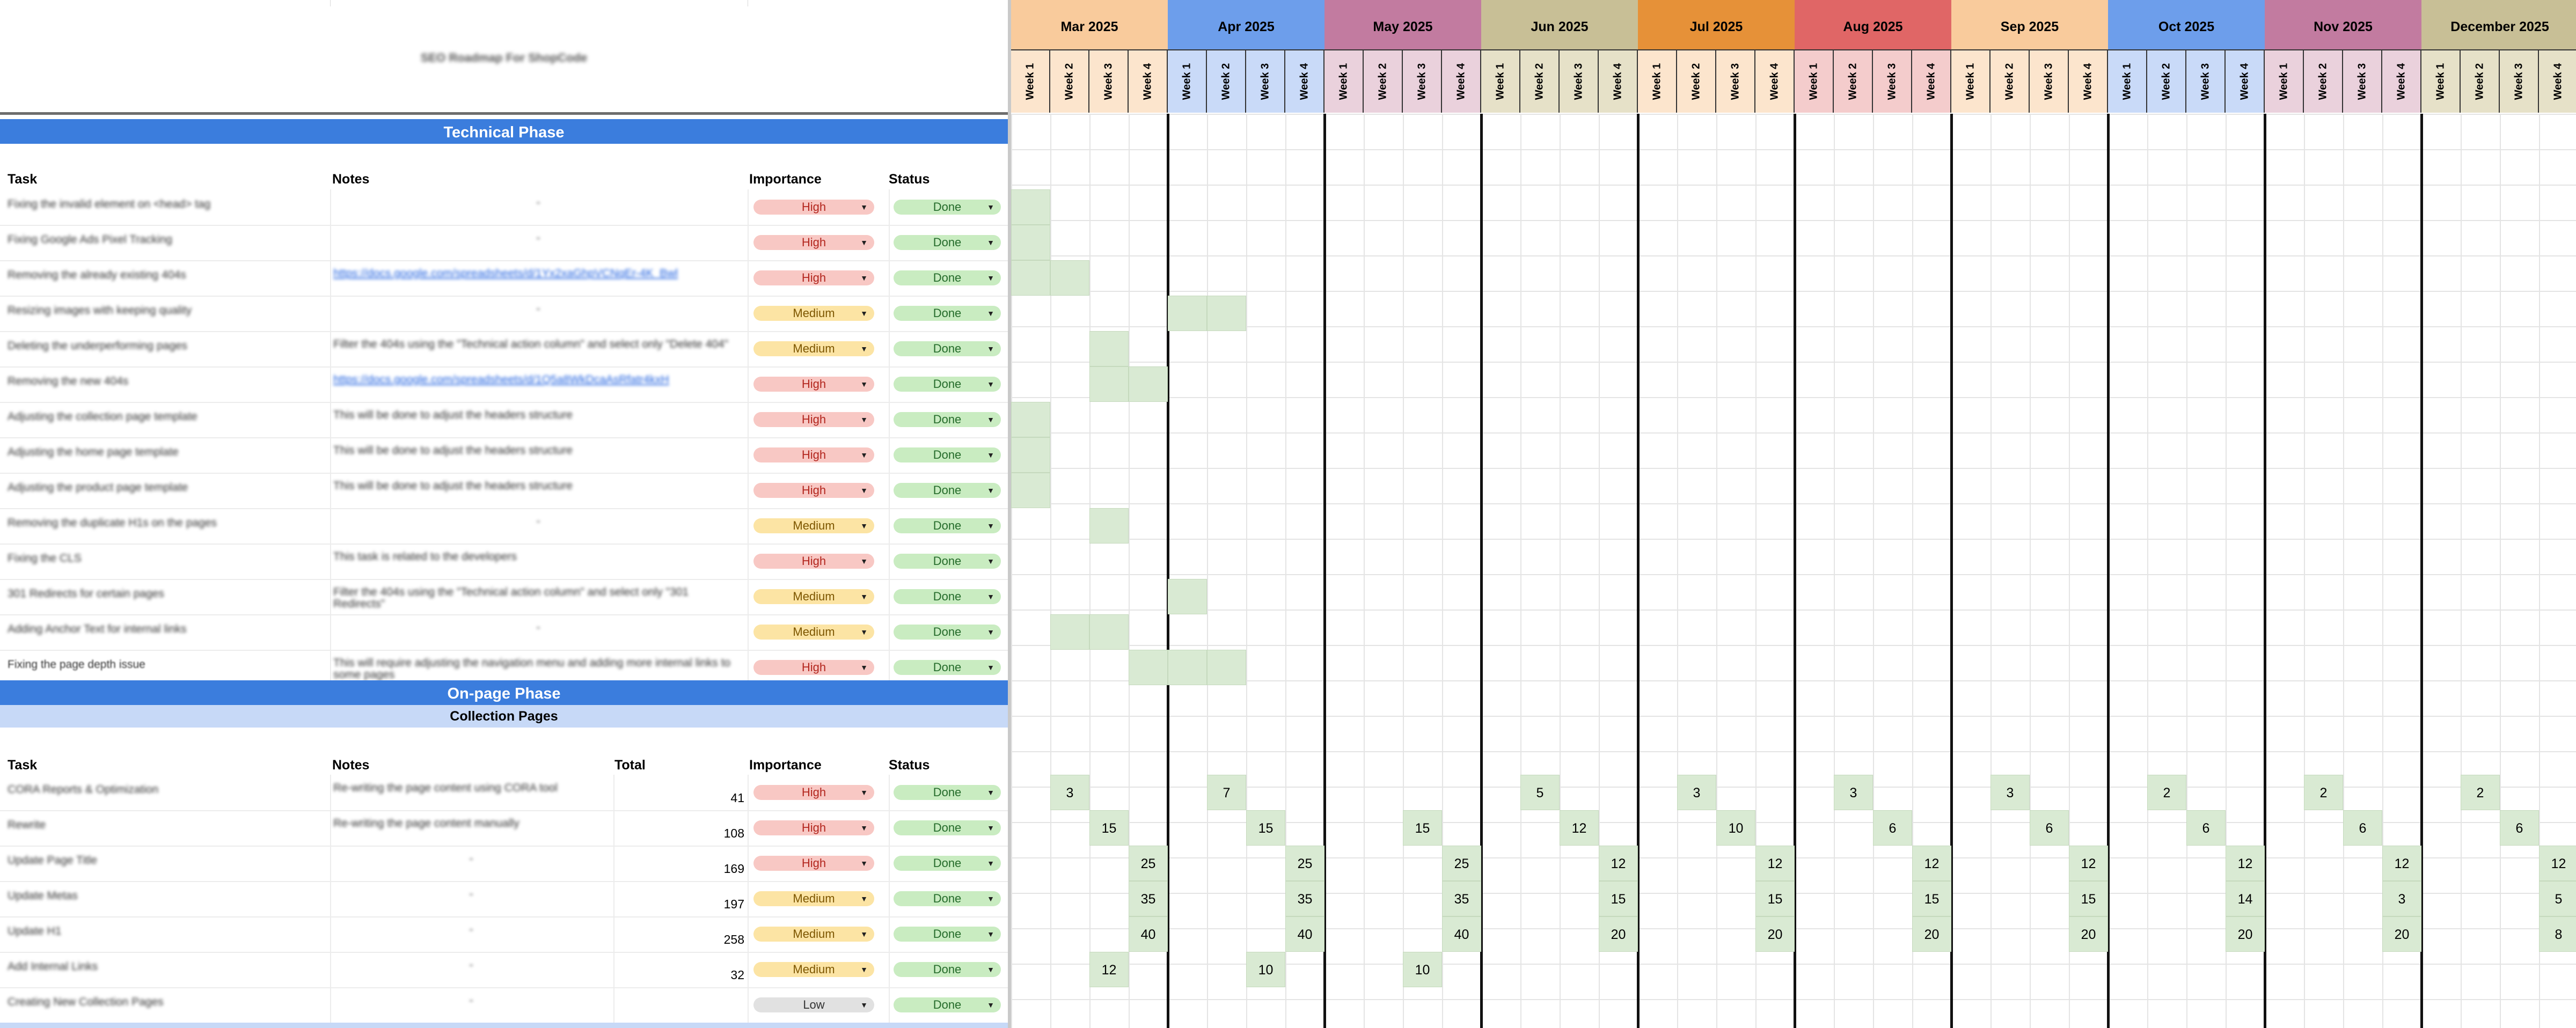  What do you see at coordinates (1559, 24) in the screenshot?
I see `month-header: Jun 2025` at bounding box center [1559, 24].